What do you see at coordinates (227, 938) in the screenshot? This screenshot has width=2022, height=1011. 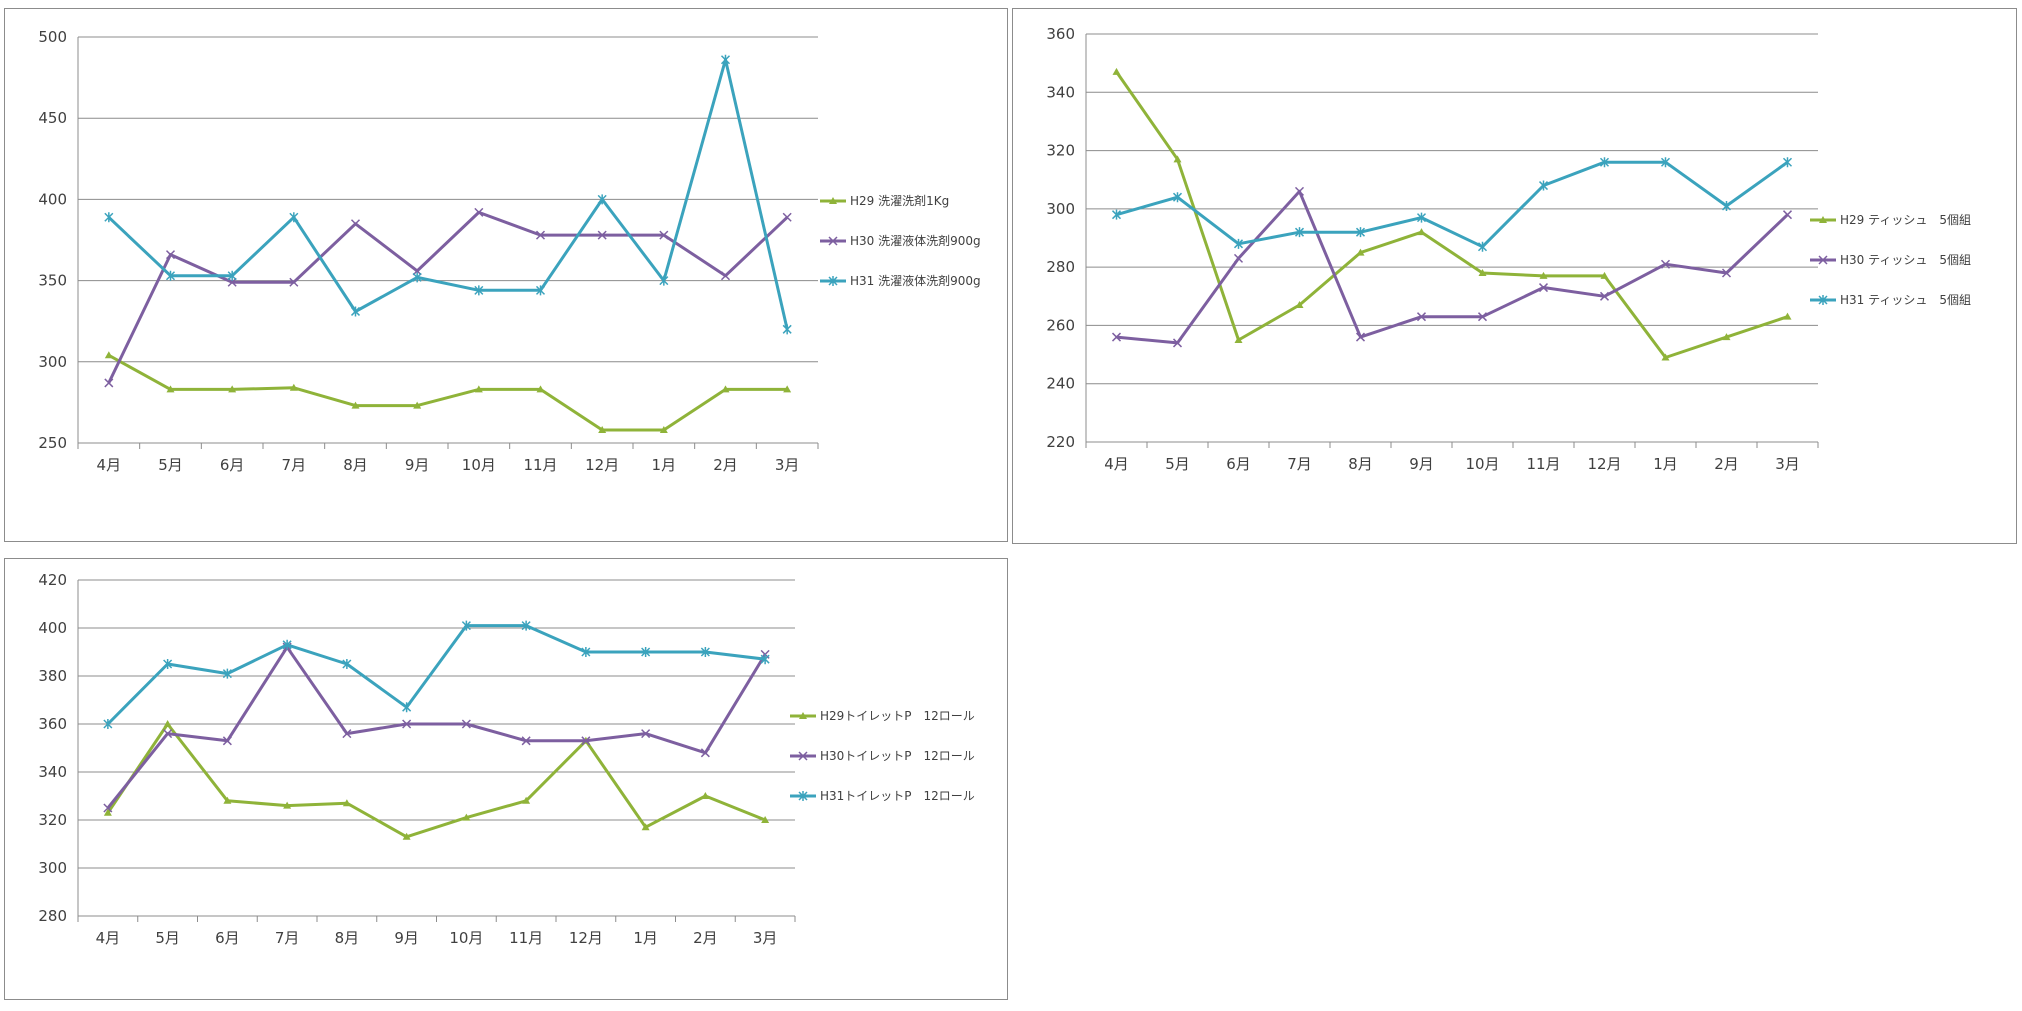 I see `x-tick-label: 6月` at bounding box center [227, 938].